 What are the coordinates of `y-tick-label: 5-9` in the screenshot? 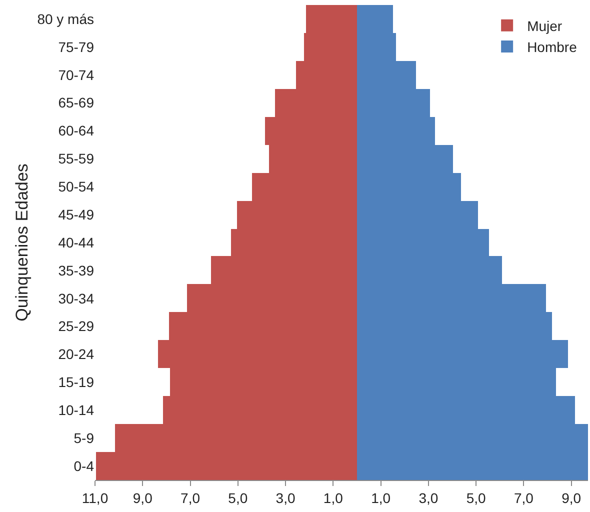 It's located at (84, 438).